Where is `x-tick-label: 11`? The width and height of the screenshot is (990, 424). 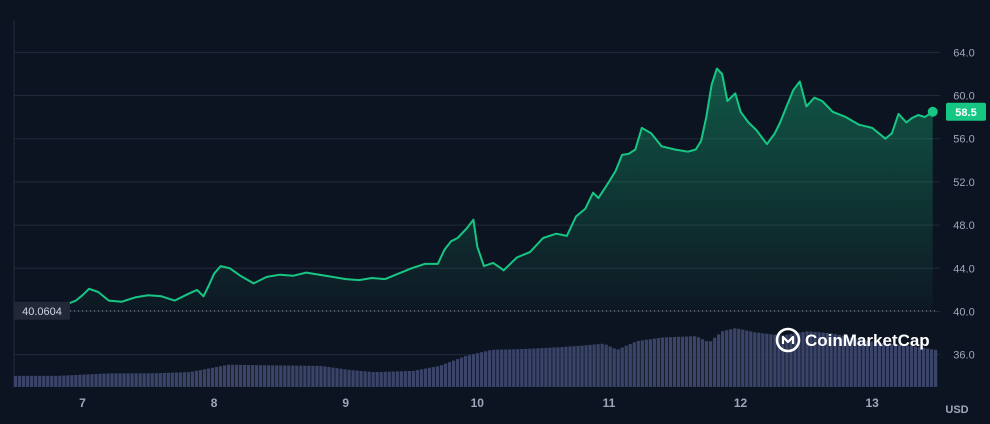
x-tick-label: 11 is located at coordinates (609, 403).